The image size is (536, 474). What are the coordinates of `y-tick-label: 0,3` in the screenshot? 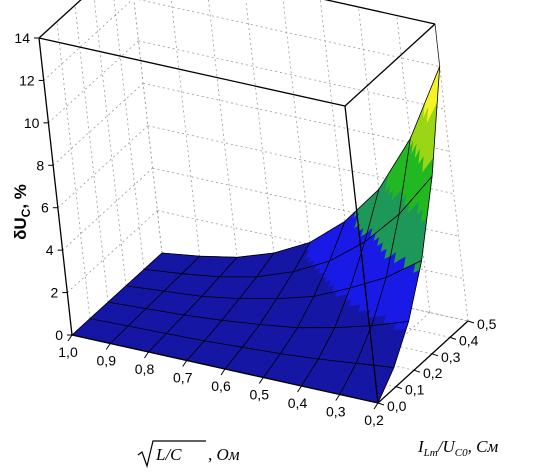 It's located at (451, 357).